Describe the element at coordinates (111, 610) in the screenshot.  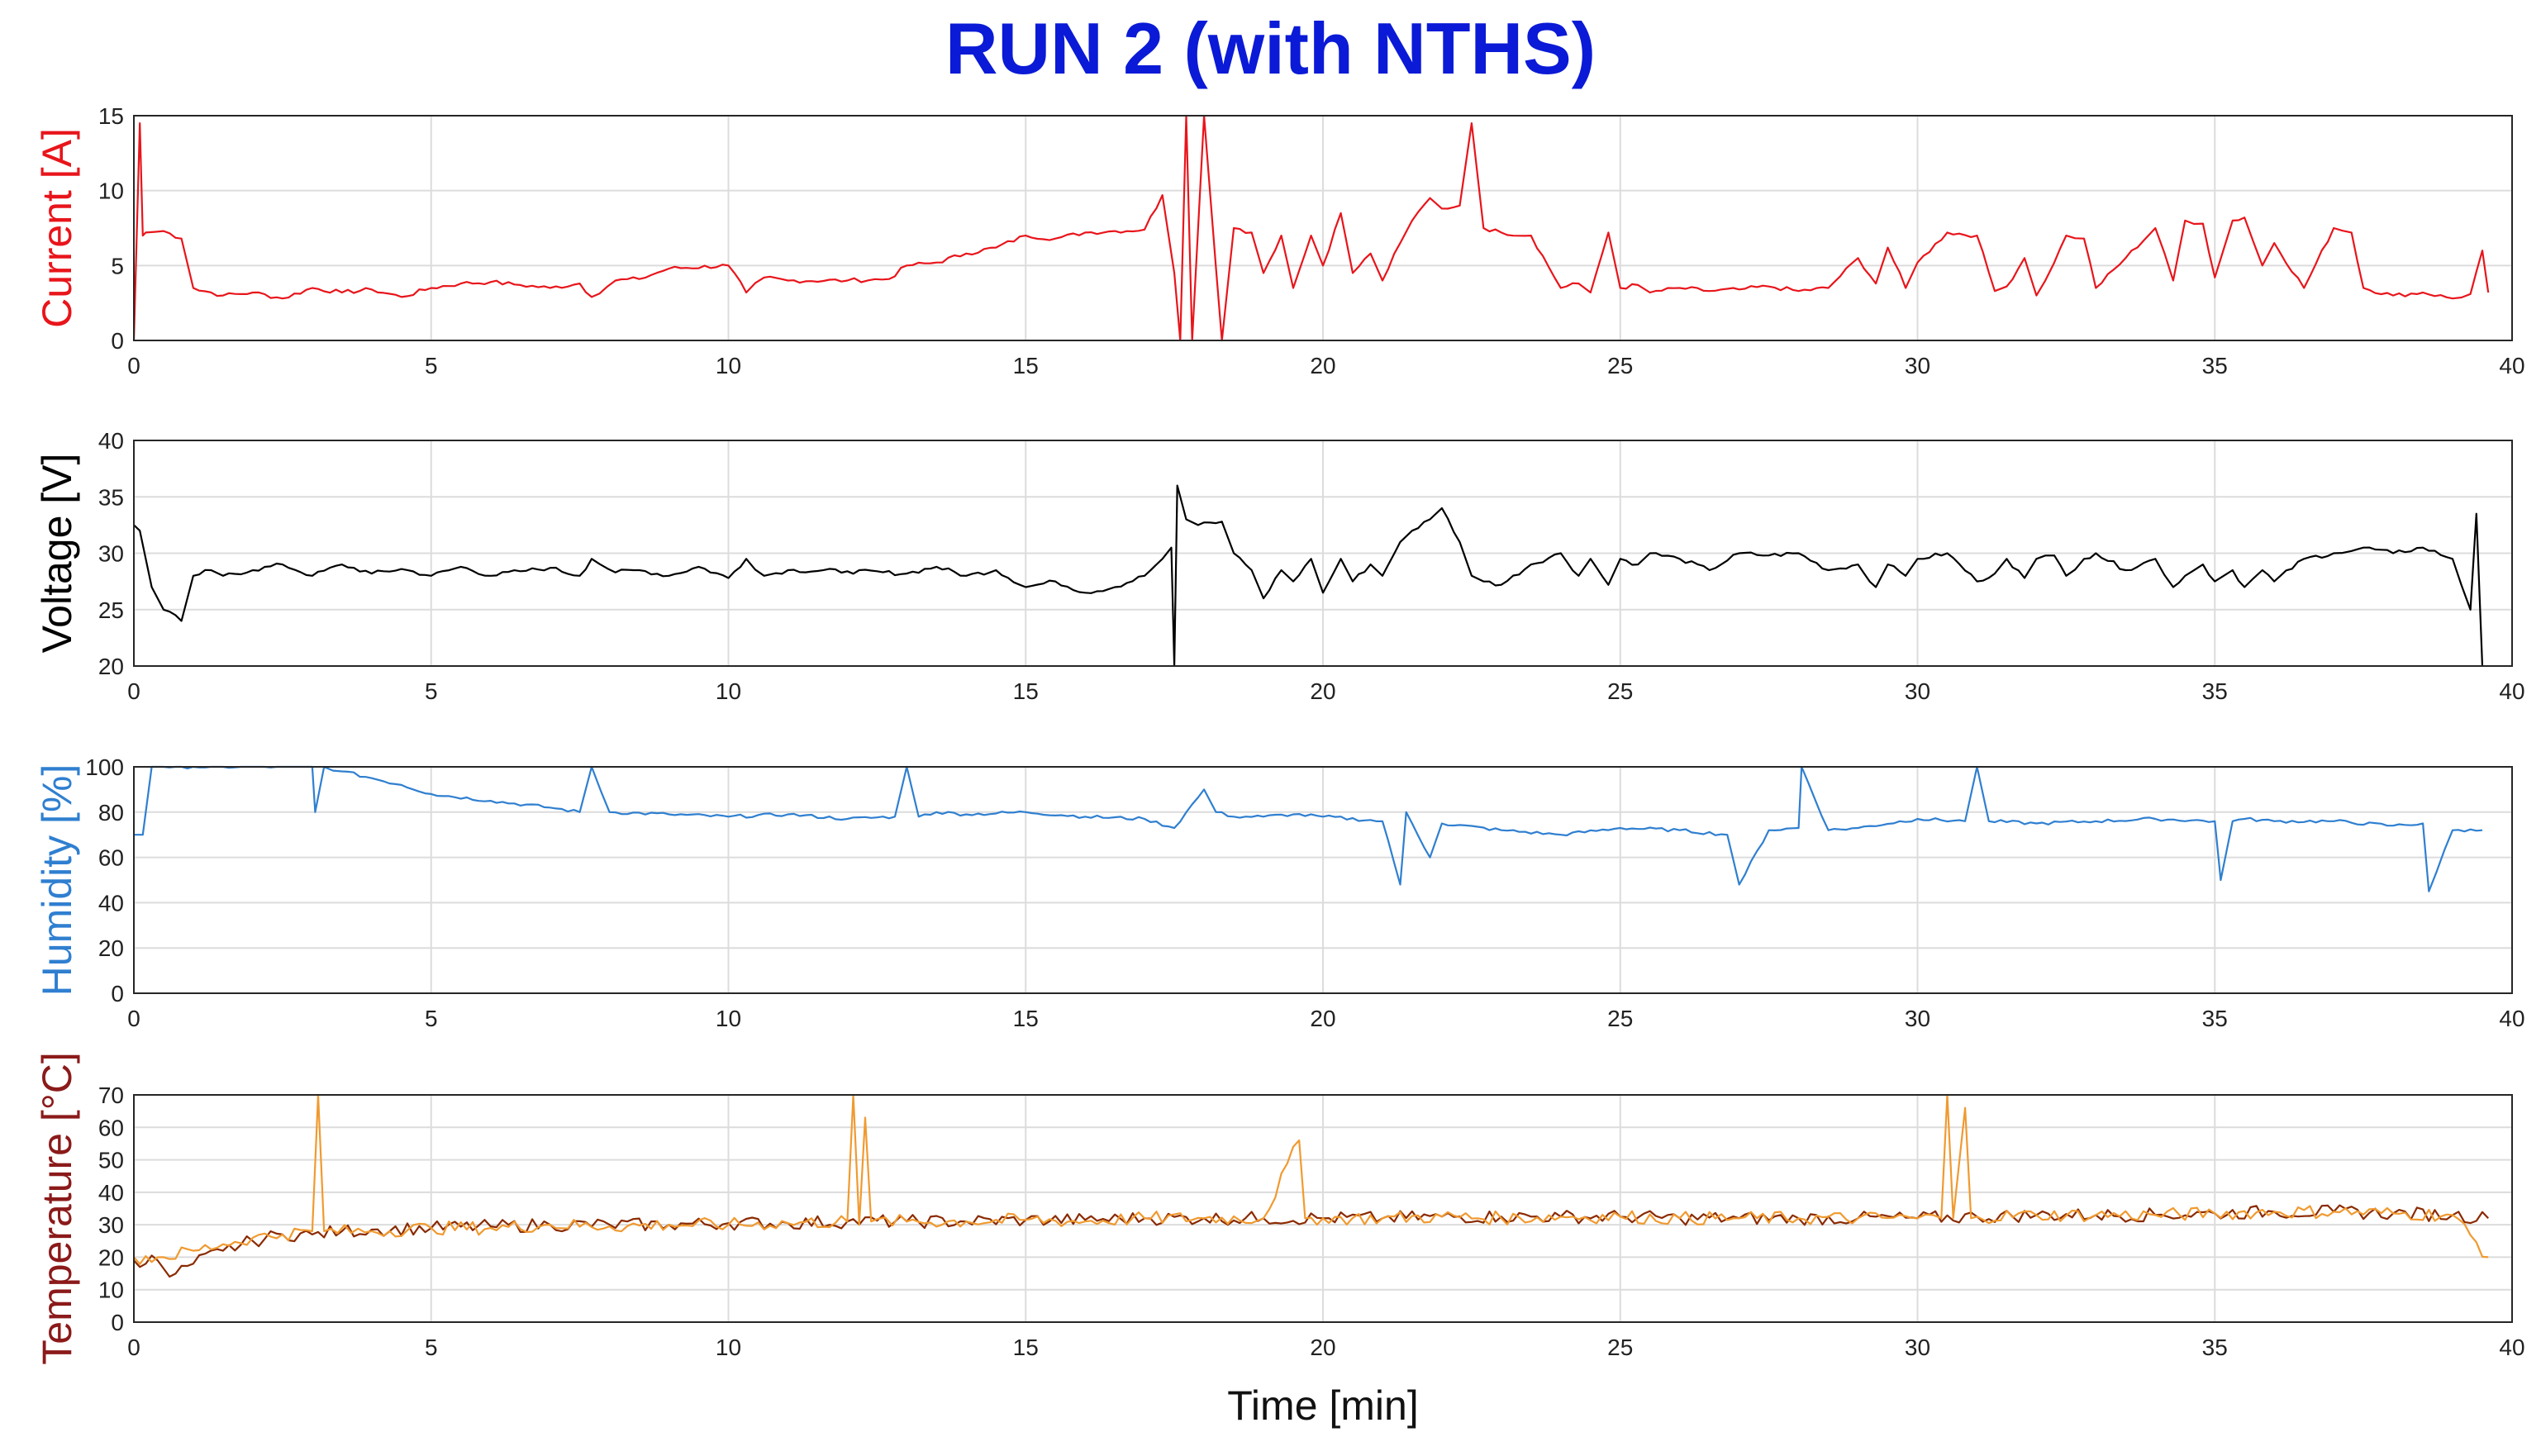
I see `y-tick-label: 25` at that location.